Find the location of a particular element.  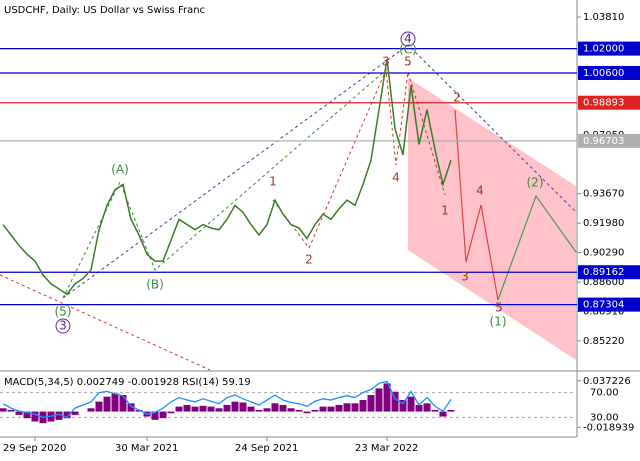

wave-label: (B) is located at coordinates (155, 285).